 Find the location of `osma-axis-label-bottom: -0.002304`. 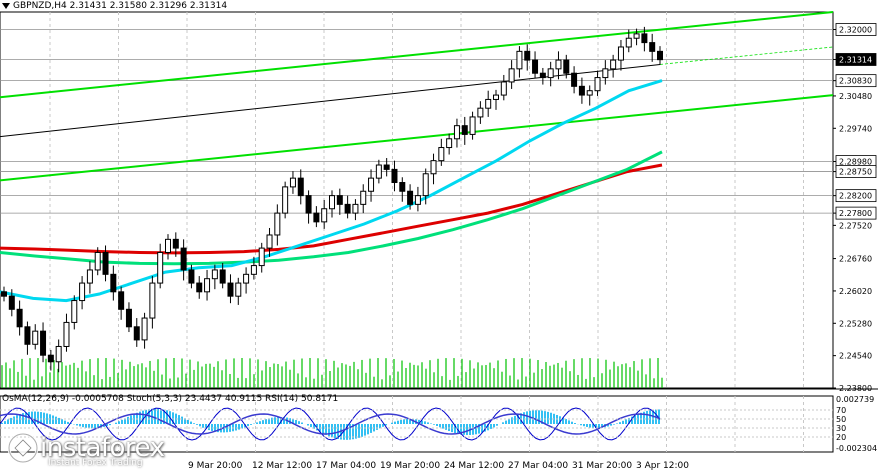

osma-axis-label-bottom: -0.002304 is located at coordinates (856, 448).